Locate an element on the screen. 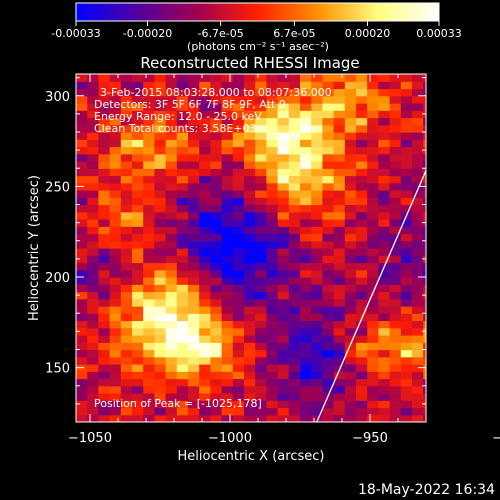 The image size is (500, 500). x-axis-label: Heliocentric X (arcsec) is located at coordinates (251, 456).